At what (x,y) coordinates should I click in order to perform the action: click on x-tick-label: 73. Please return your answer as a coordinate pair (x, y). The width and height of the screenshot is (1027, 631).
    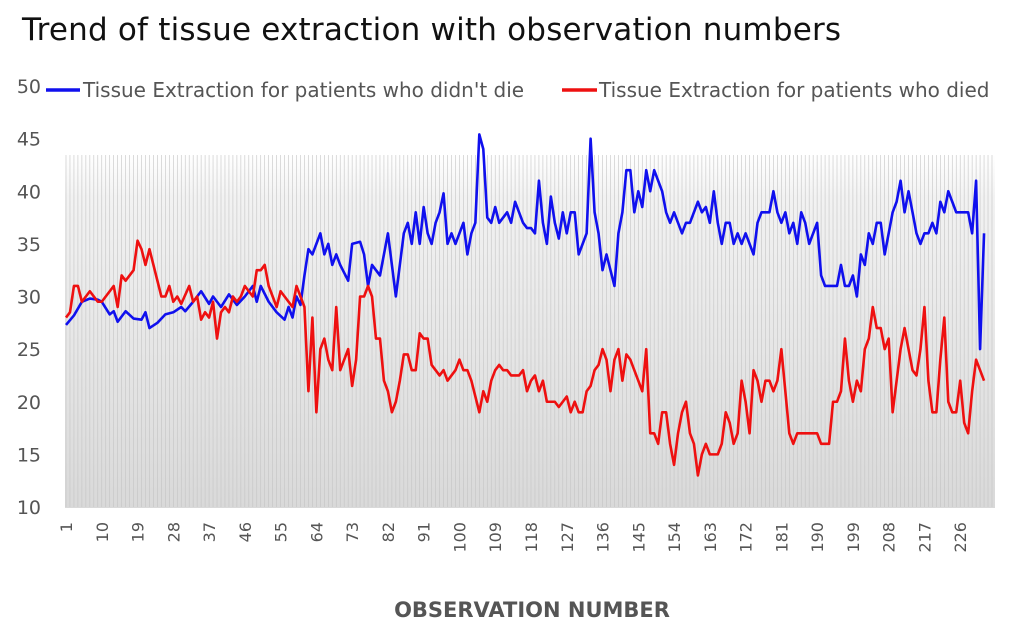
    Looking at the image, I should click on (352, 532).